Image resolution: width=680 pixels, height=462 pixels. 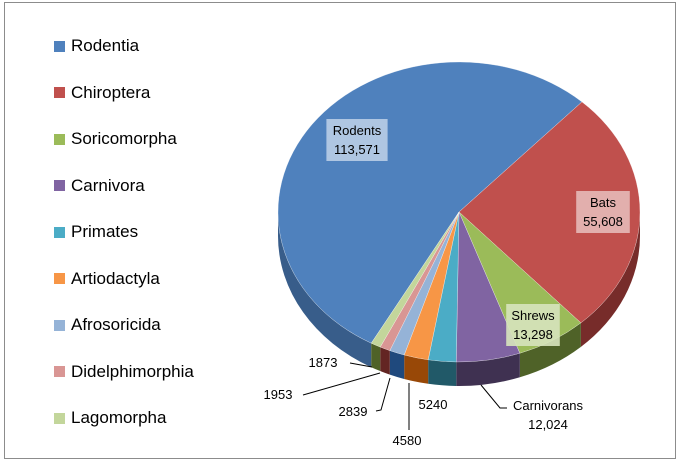 I want to click on data-label: 1953, so click(x=278, y=394).